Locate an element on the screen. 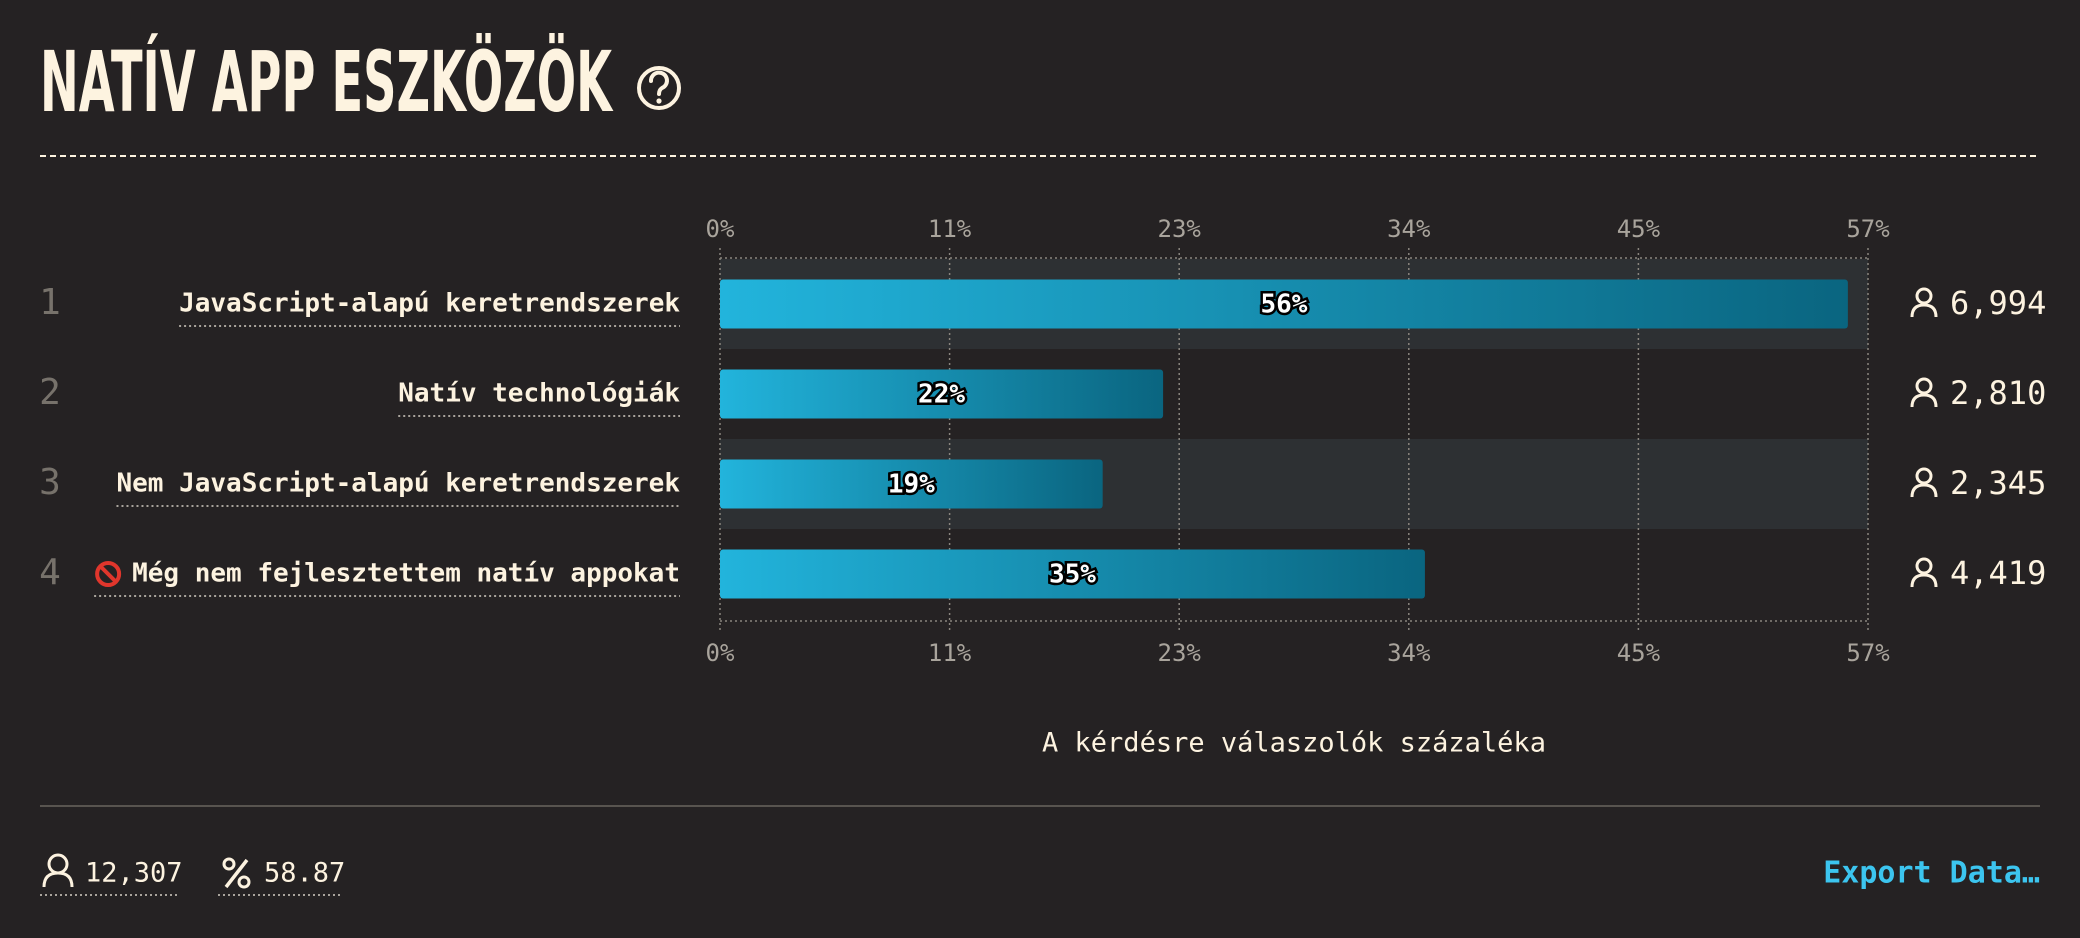  respondent-count: 2,810 is located at coordinates (1998, 393).